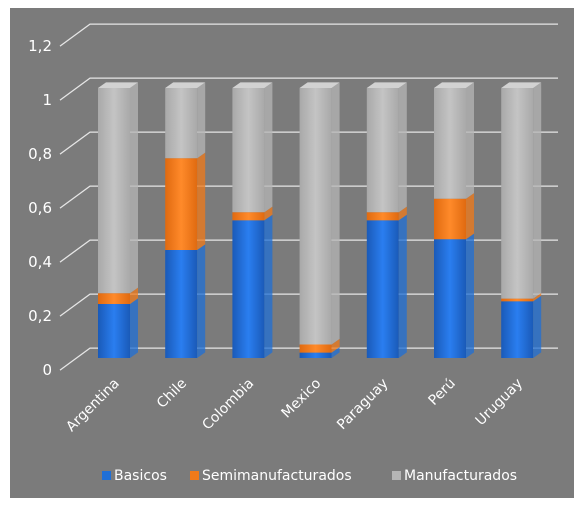 The width and height of the screenshot is (582, 508). I want to click on legend-label: Semimanufacturados, so click(277, 476).